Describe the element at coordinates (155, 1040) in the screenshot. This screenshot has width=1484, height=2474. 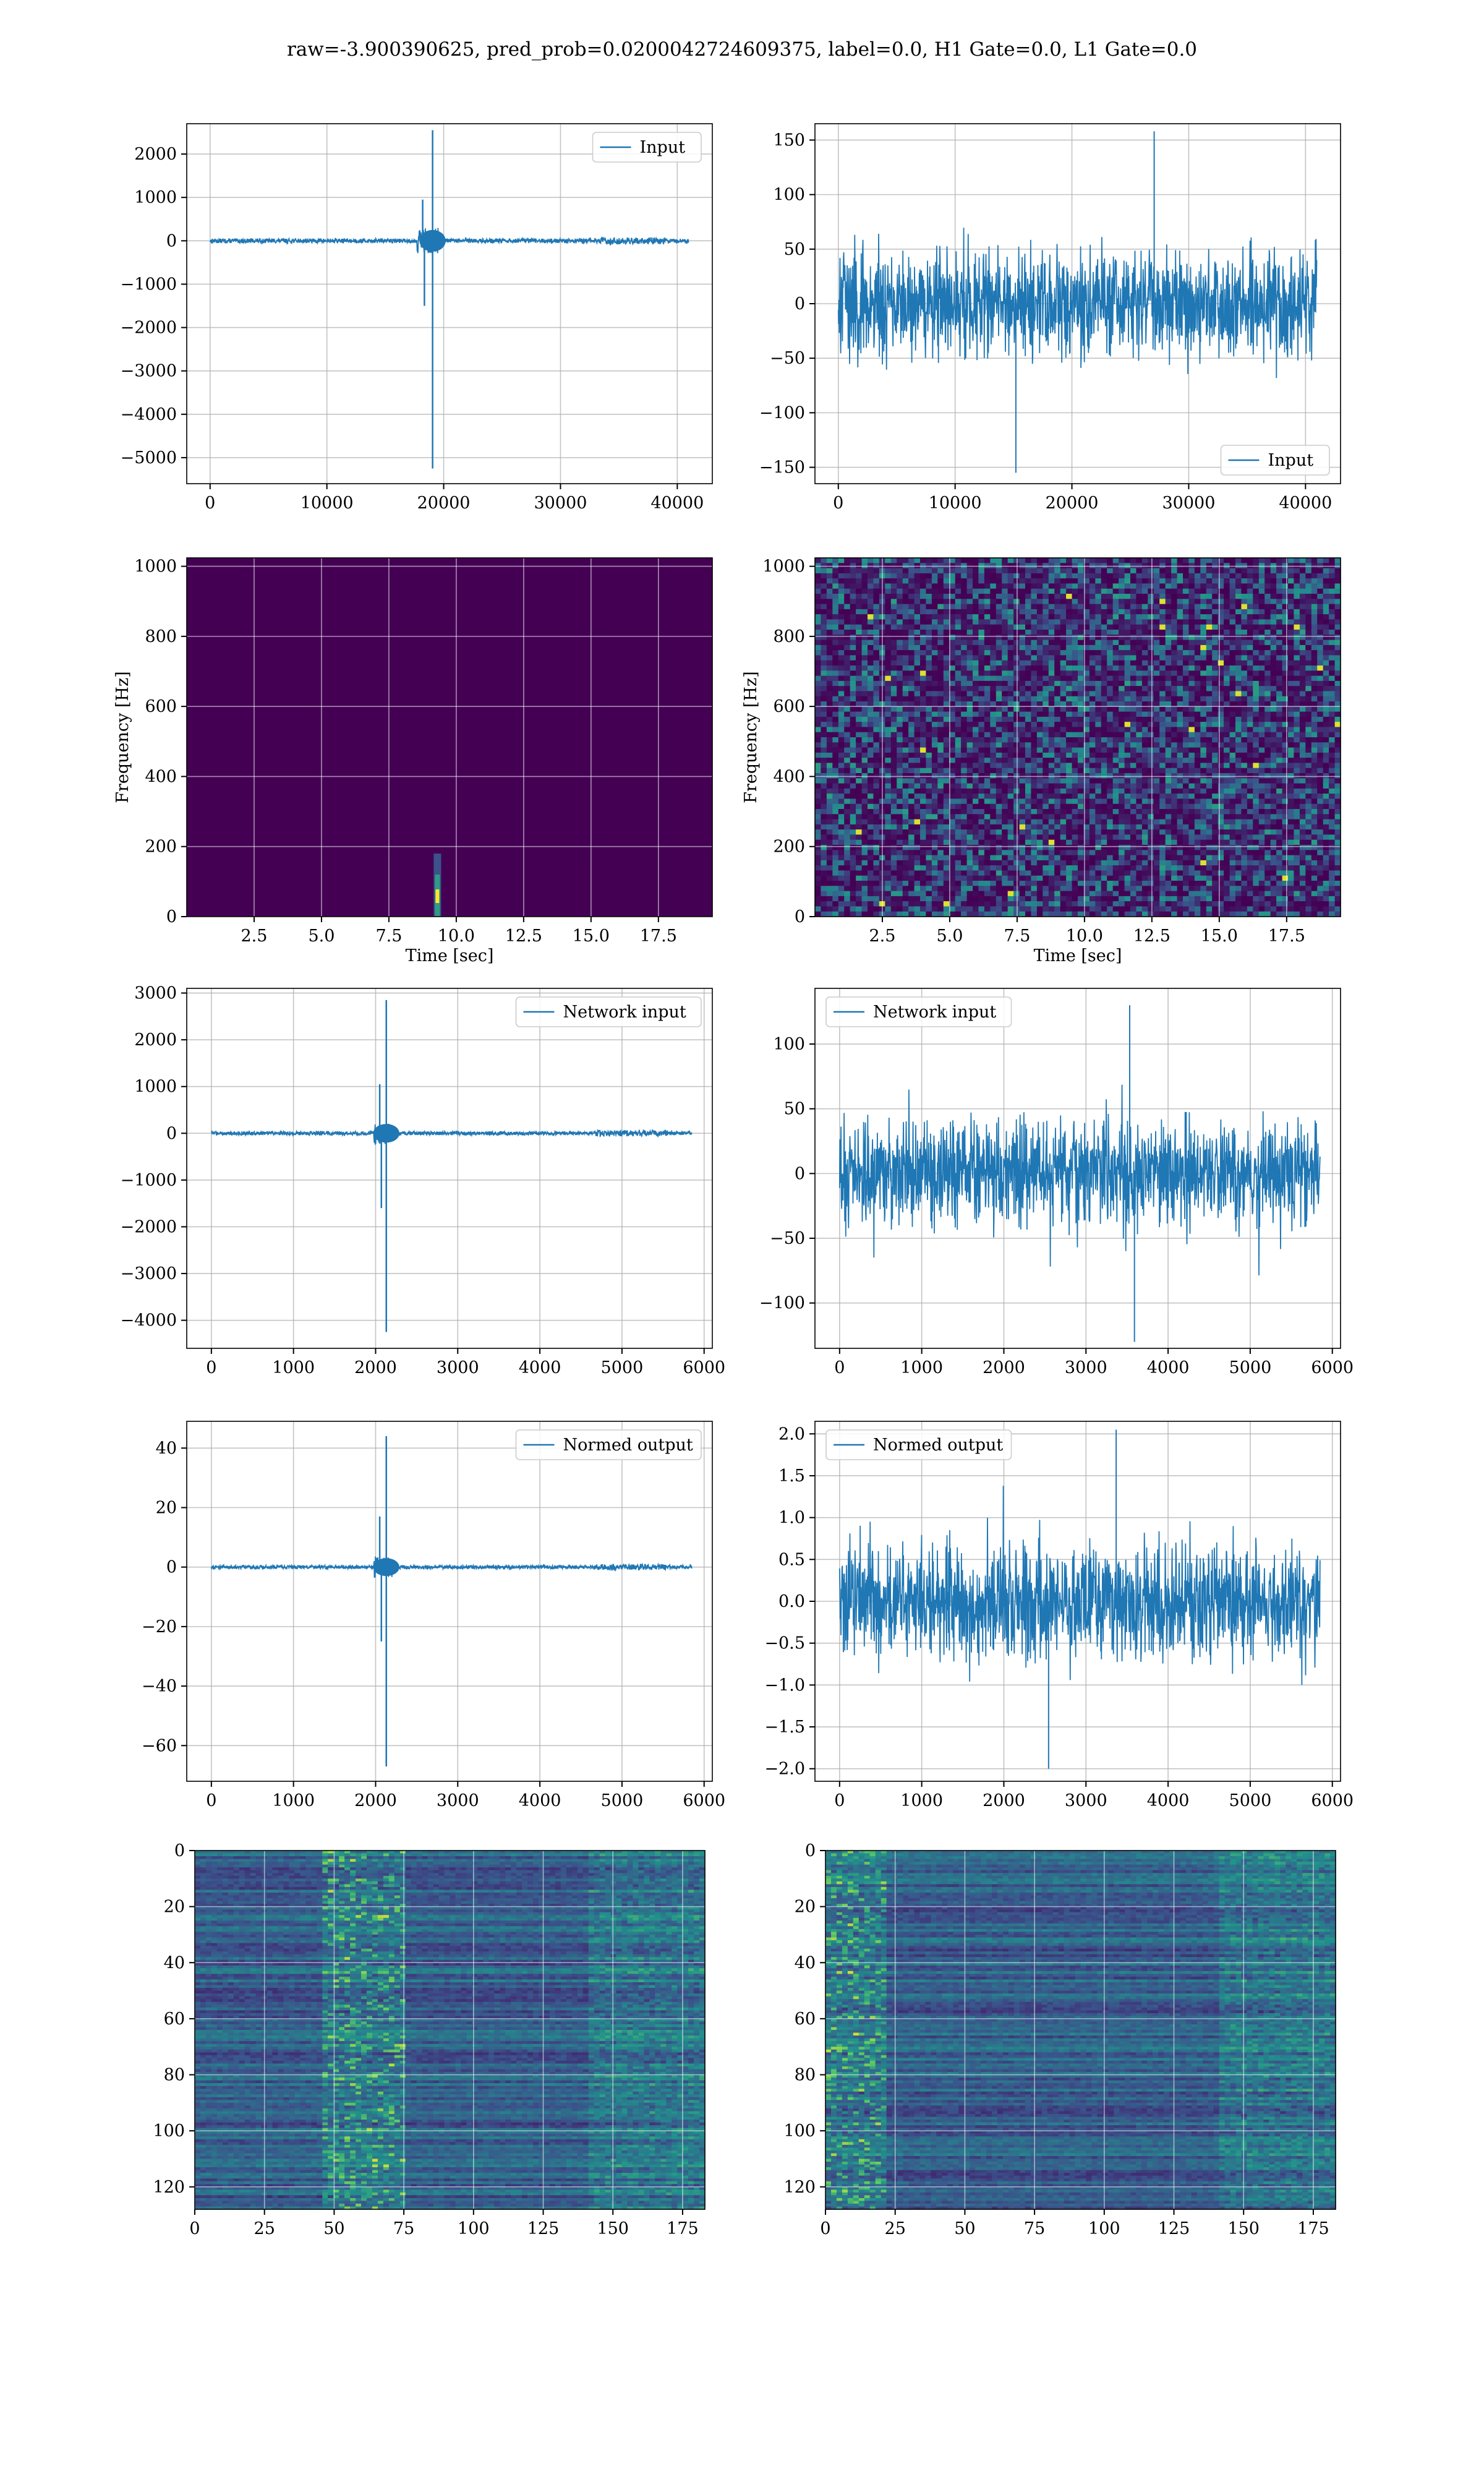
I see `y-tick-label: 2000` at that location.